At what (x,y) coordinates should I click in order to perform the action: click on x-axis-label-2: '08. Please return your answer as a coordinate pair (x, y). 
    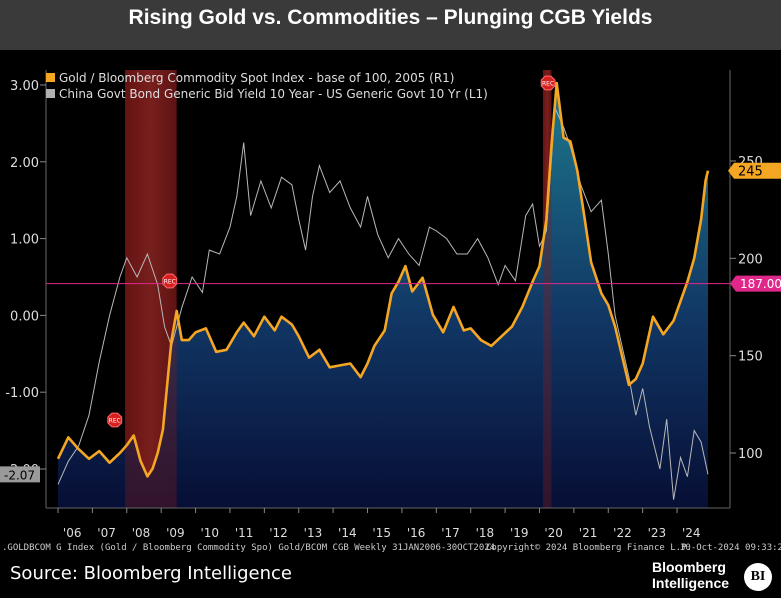
    Looking at the image, I should click on (141, 533).